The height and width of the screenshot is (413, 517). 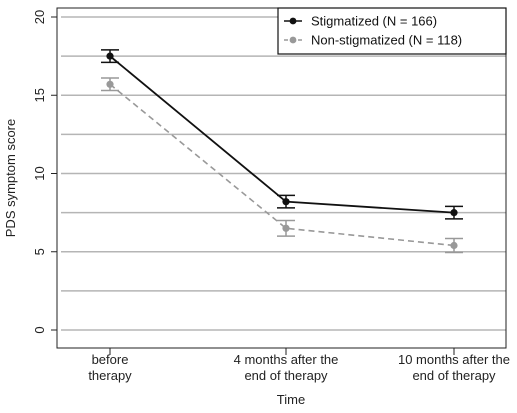 What do you see at coordinates (39, 173) in the screenshot?
I see `y-tick-label: 10` at bounding box center [39, 173].